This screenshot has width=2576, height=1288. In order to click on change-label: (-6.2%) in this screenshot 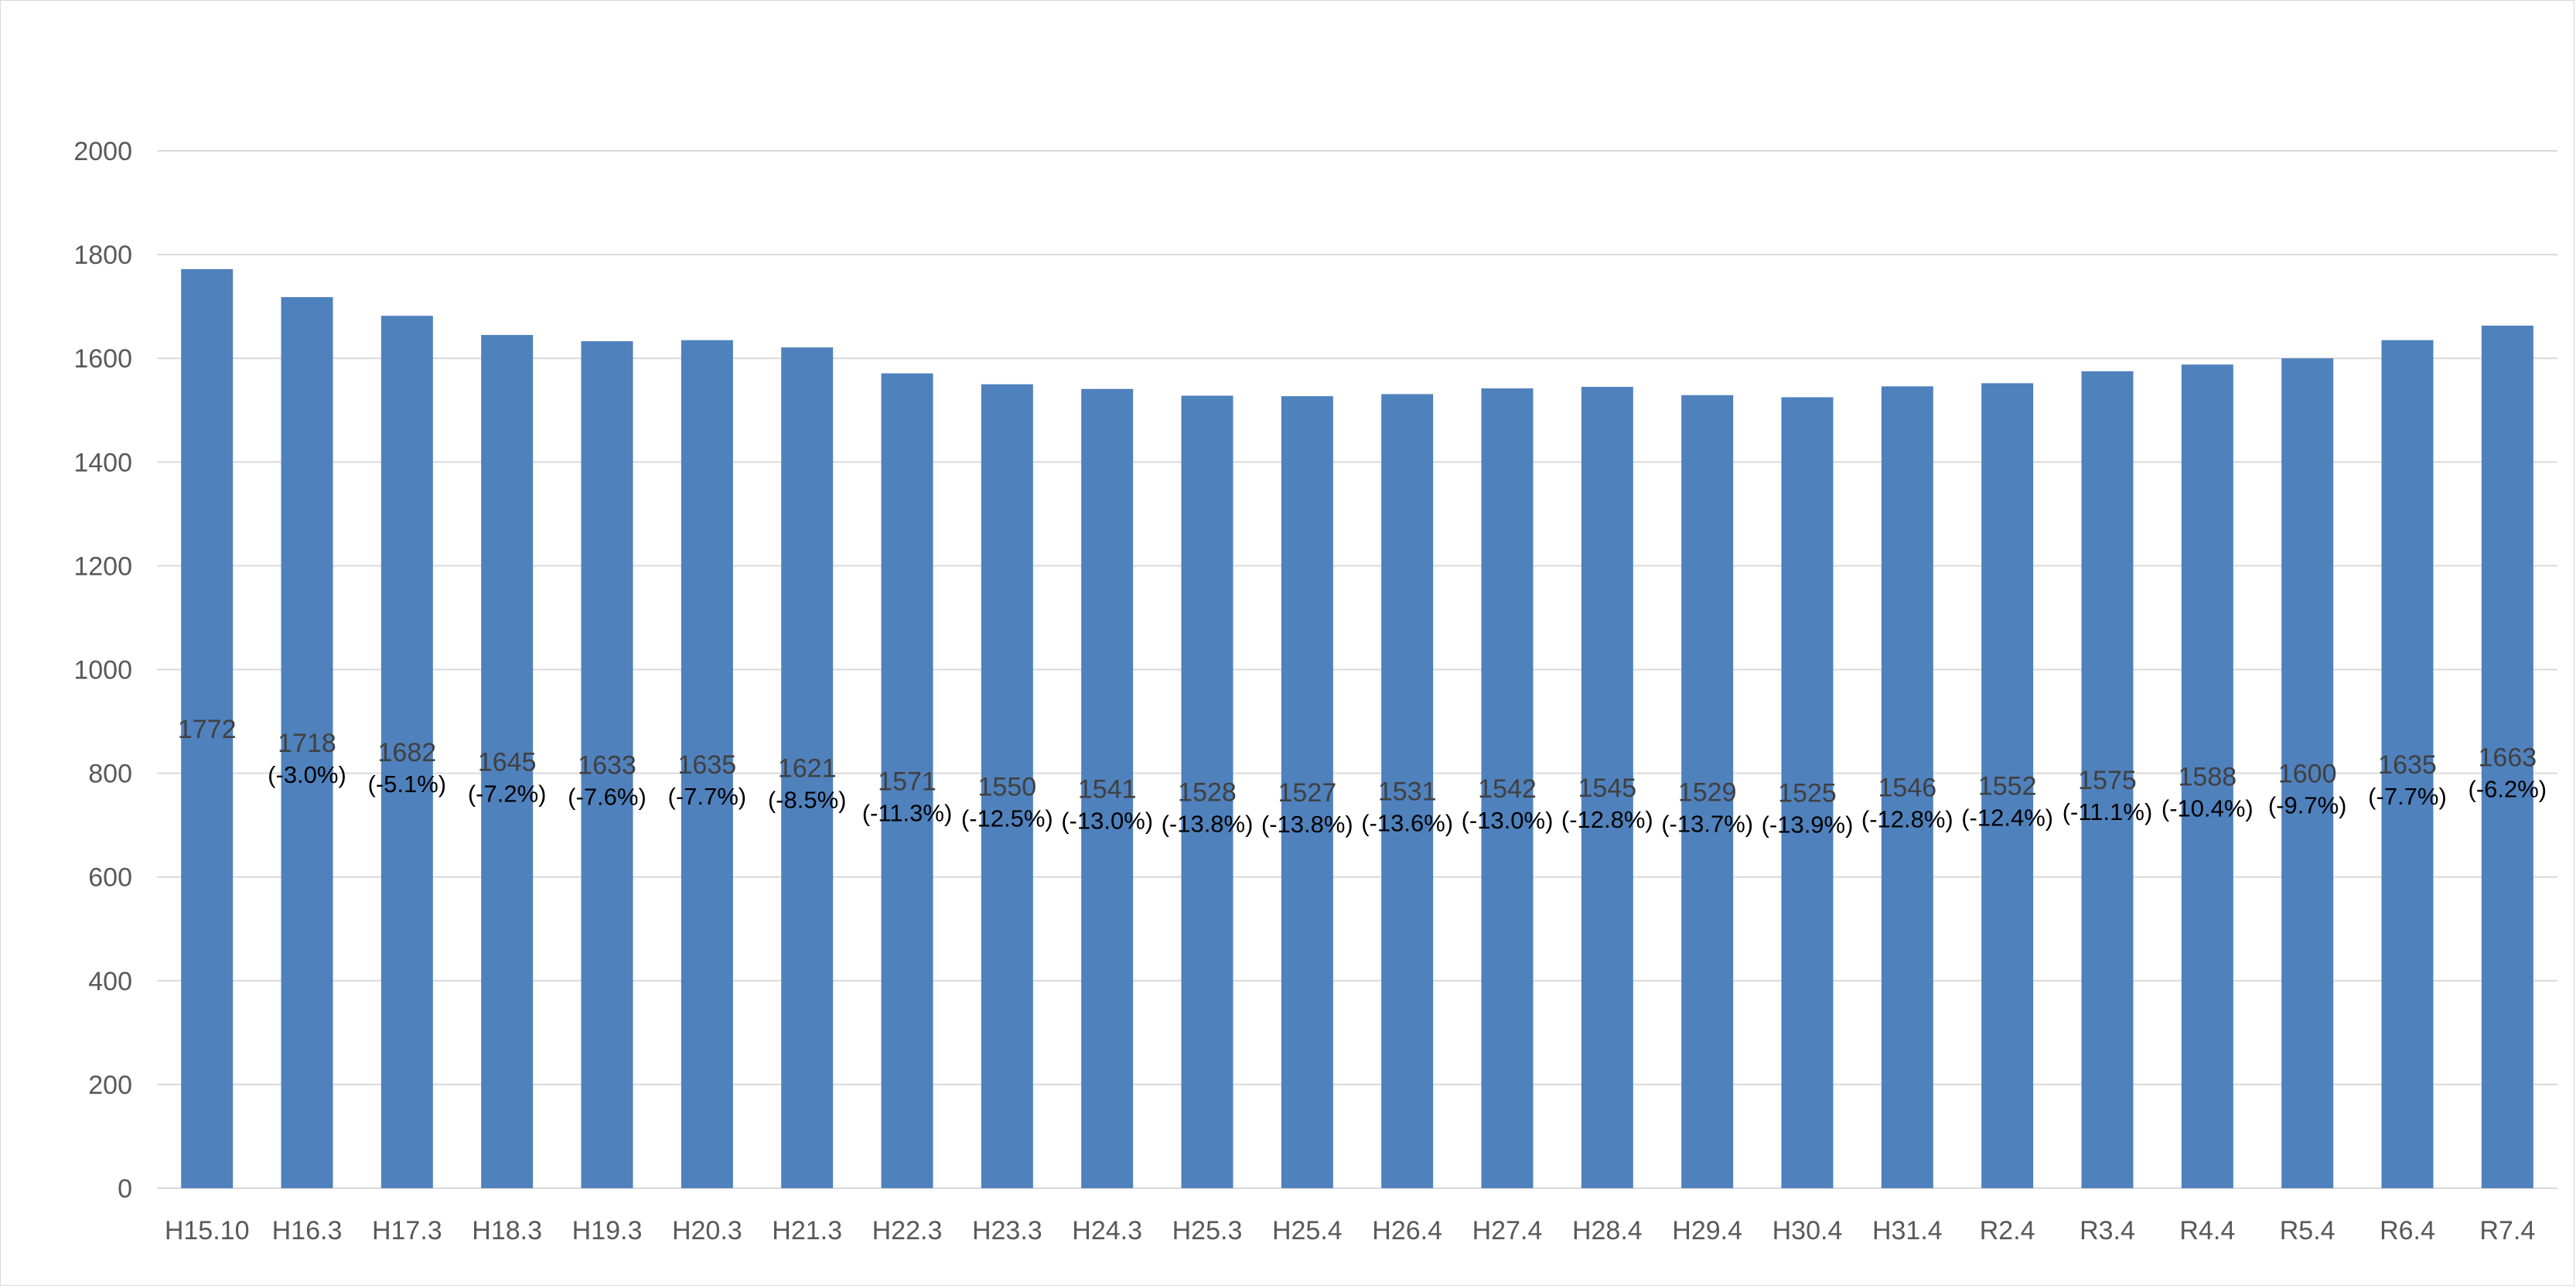, I will do `click(2508, 788)`.